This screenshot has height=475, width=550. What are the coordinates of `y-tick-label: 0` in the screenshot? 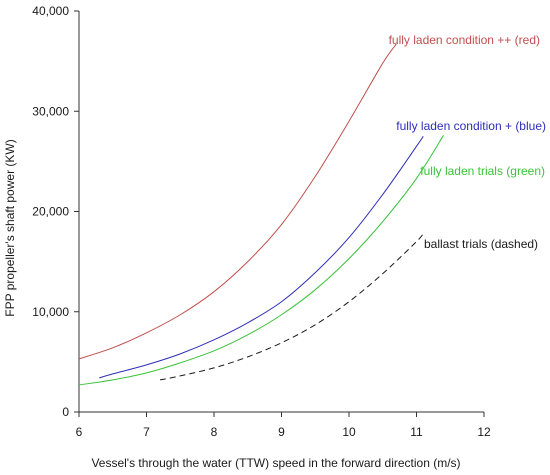 It's located at (65, 412).